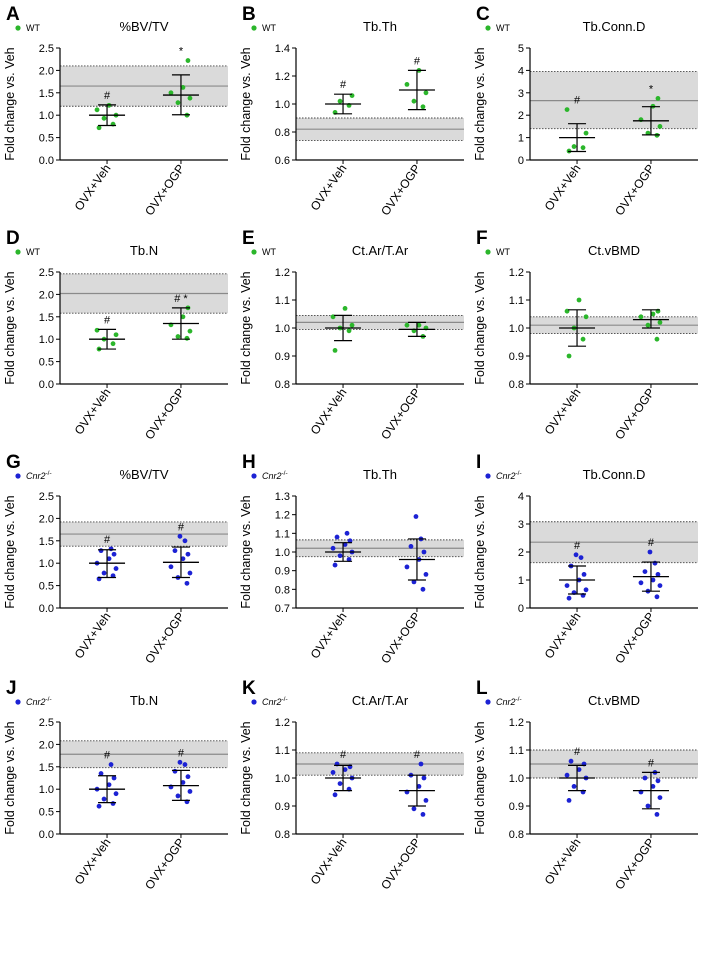  Describe the element at coordinates (380, 26) in the screenshot. I see `panel-title: Tb.Th` at that location.